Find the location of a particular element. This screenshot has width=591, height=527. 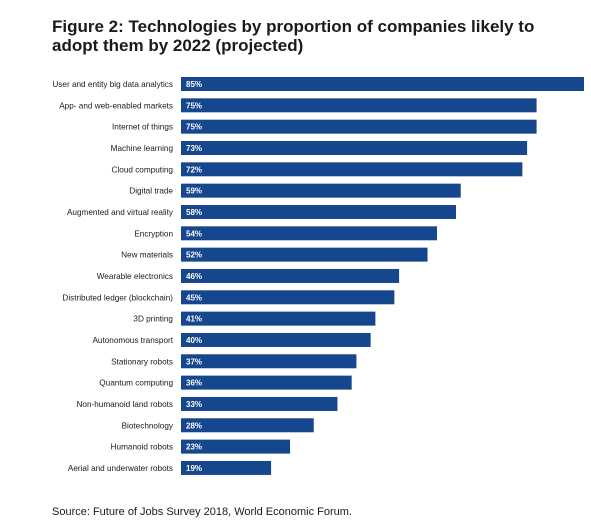

bar-row: Distributed ledger (blockchain) 45% is located at coordinates (228, 297).